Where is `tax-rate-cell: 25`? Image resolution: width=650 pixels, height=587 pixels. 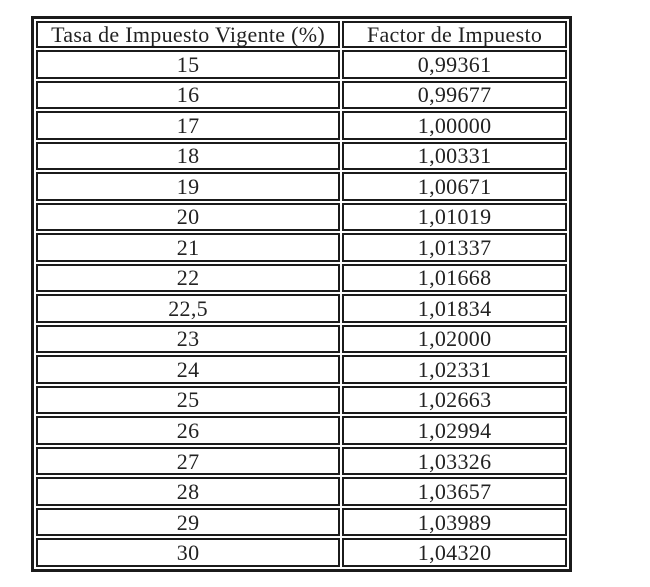
tax-rate-cell: 25 is located at coordinates (188, 400).